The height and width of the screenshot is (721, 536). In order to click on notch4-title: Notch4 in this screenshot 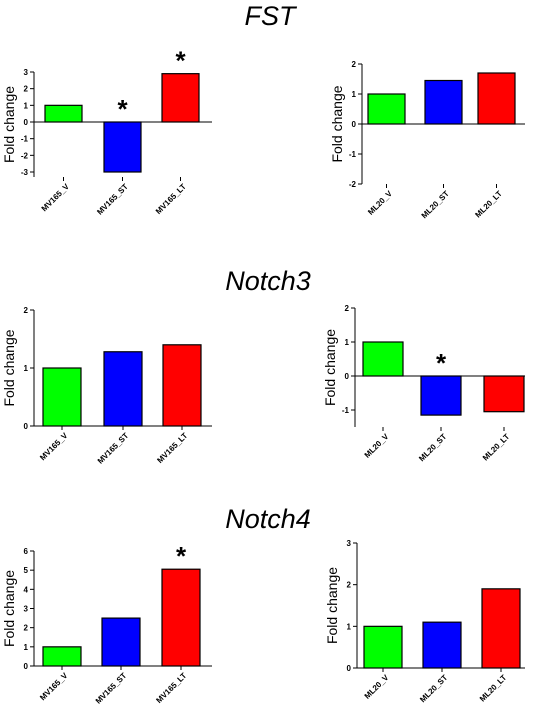, I will do `click(268, 519)`.